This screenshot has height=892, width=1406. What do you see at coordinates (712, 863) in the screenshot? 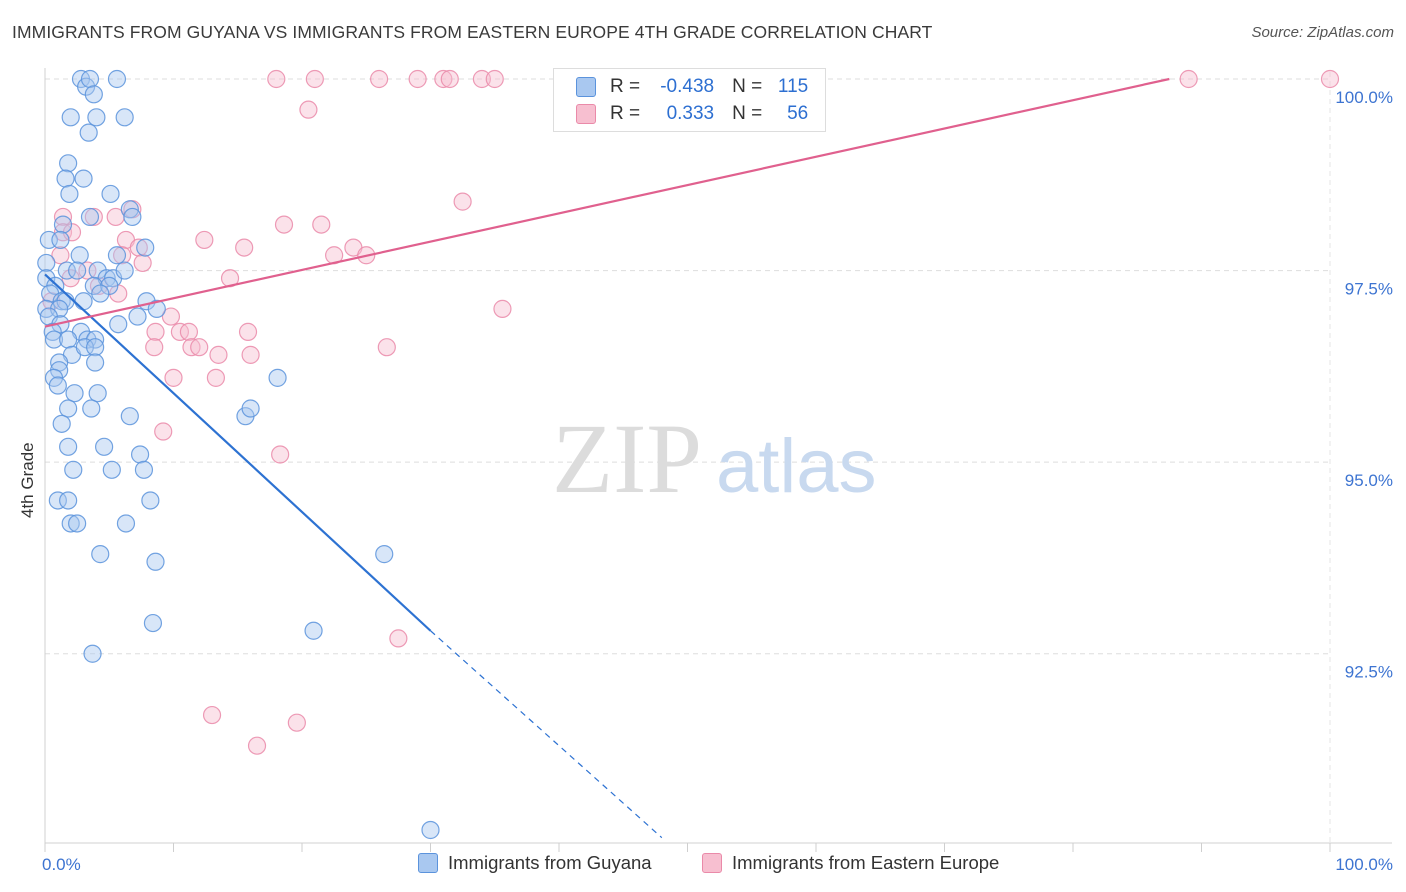
I see `eastern-europe-legend-swatch` at bounding box center [712, 863].